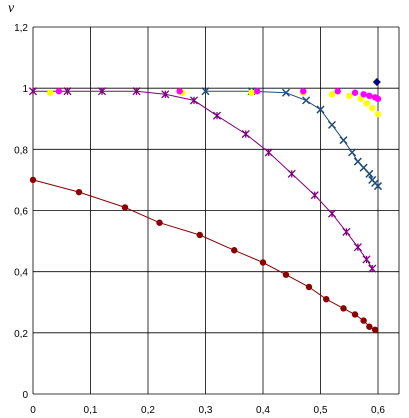 Image resolution: width=409 pixels, height=418 pixels. Describe the element at coordinates (321, 410) in the screenshot. I see `x-tick-label: 0,5` at that location.